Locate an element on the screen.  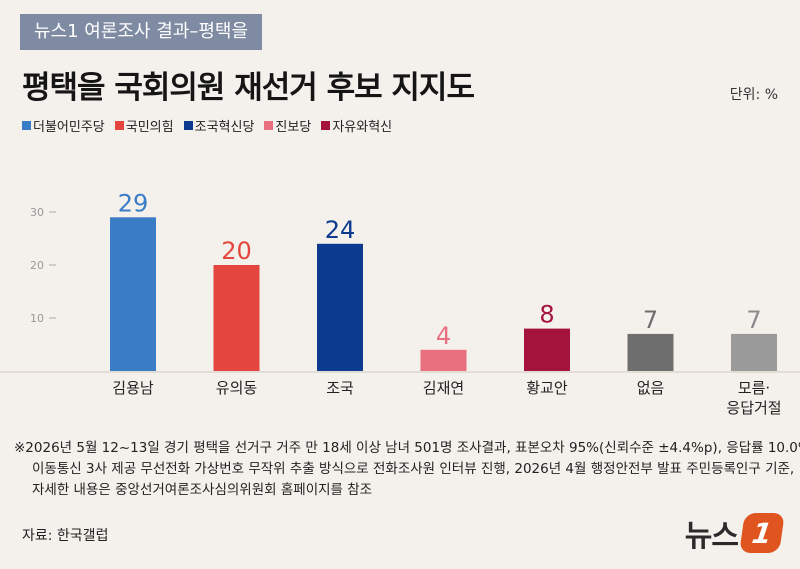
category-label: 김용남 is located at coordinates (133, 388).